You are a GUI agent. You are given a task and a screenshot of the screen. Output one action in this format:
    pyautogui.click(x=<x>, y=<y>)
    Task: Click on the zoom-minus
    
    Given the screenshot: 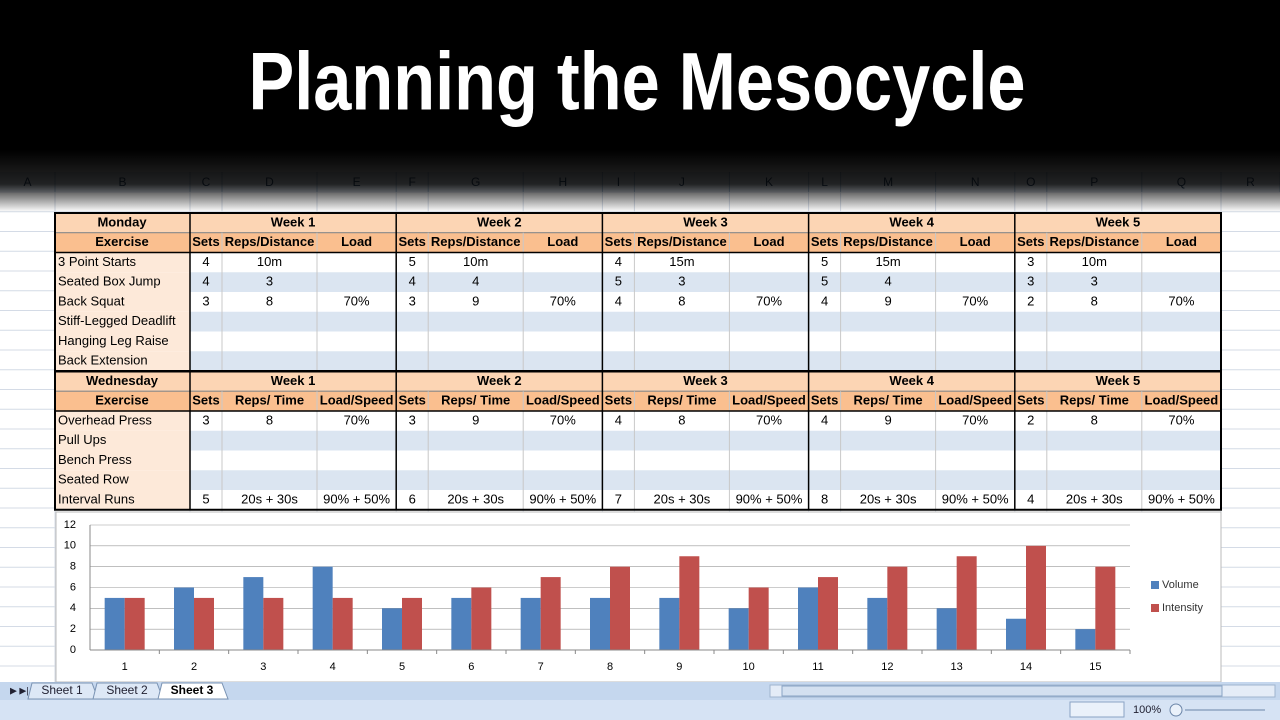 What is the action you would take?
    pyautogui.click(x=1176, y=710)
    